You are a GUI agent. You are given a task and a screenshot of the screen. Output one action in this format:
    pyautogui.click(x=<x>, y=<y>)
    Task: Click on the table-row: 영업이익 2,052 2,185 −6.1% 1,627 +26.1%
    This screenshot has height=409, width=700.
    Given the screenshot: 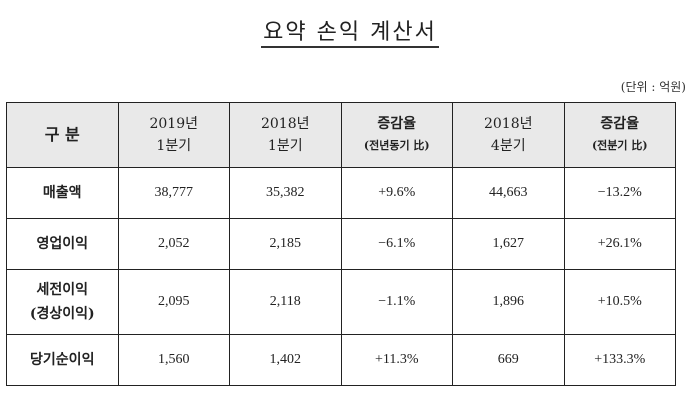 What is the action you would take?
    pyautogui.click(x=341, y=244)
    